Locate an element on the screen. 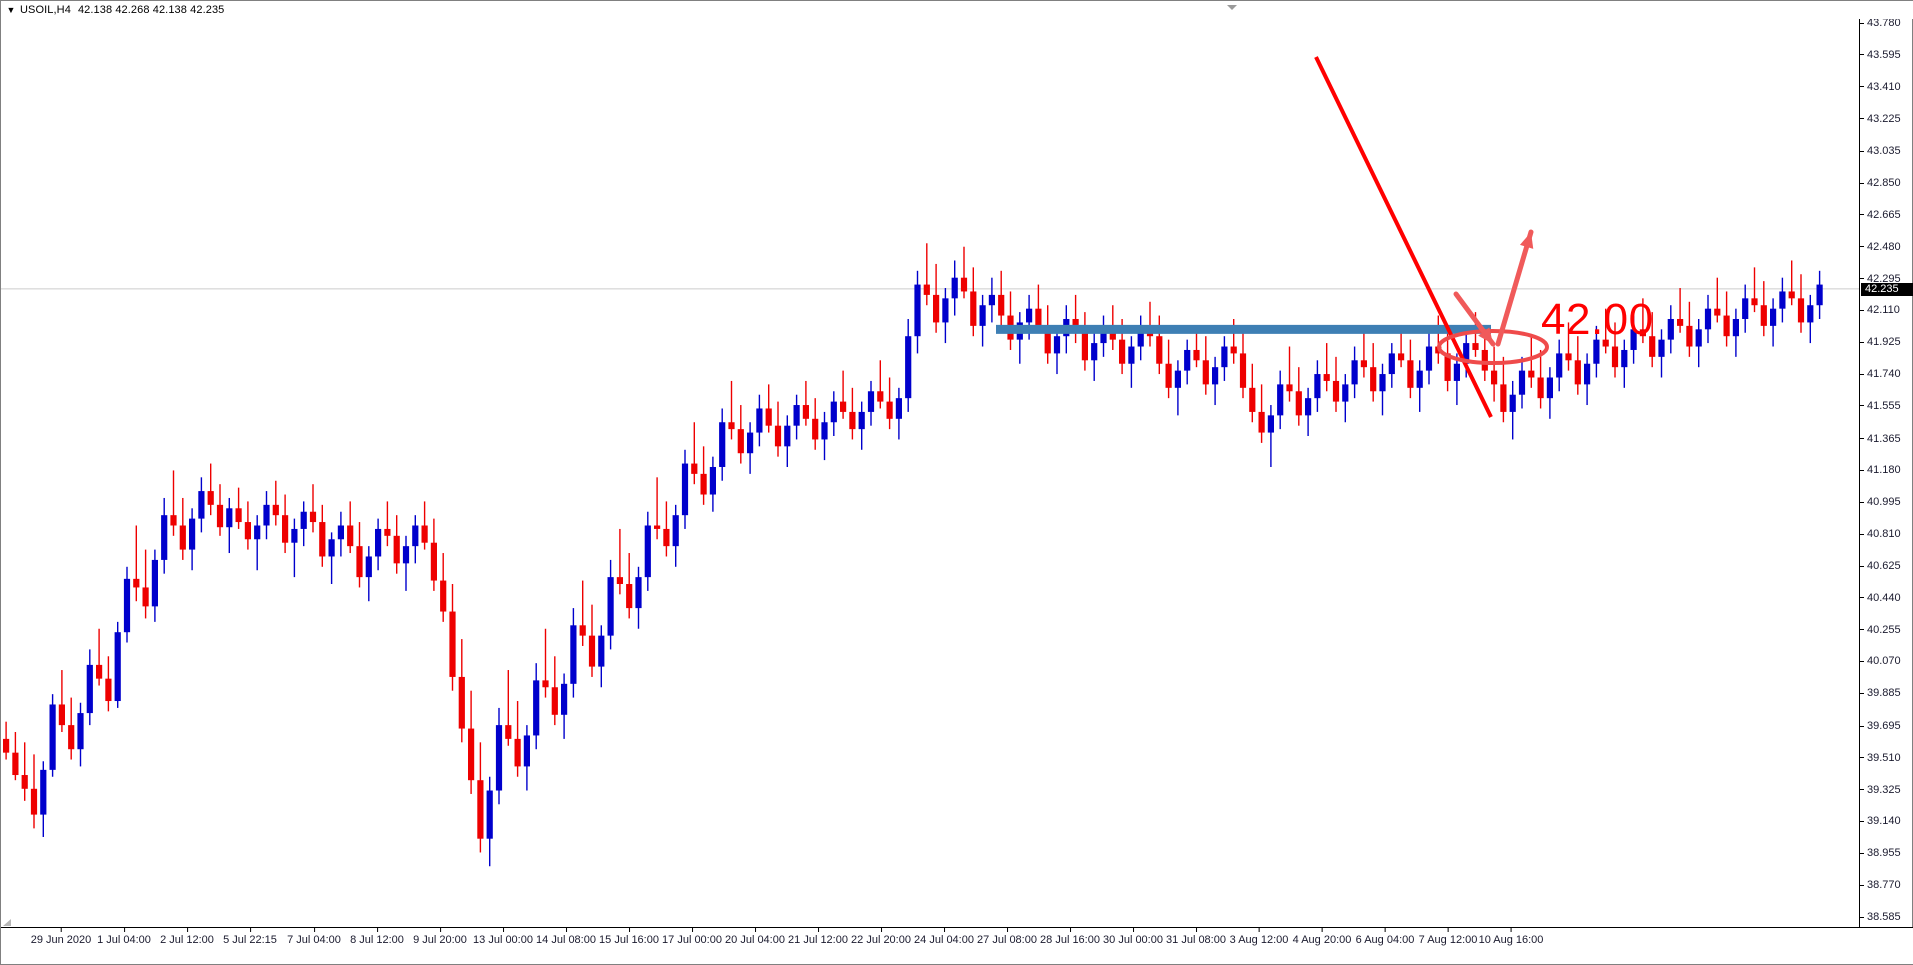  price-tick: 43.410 is located at coordinates (1886, 87).